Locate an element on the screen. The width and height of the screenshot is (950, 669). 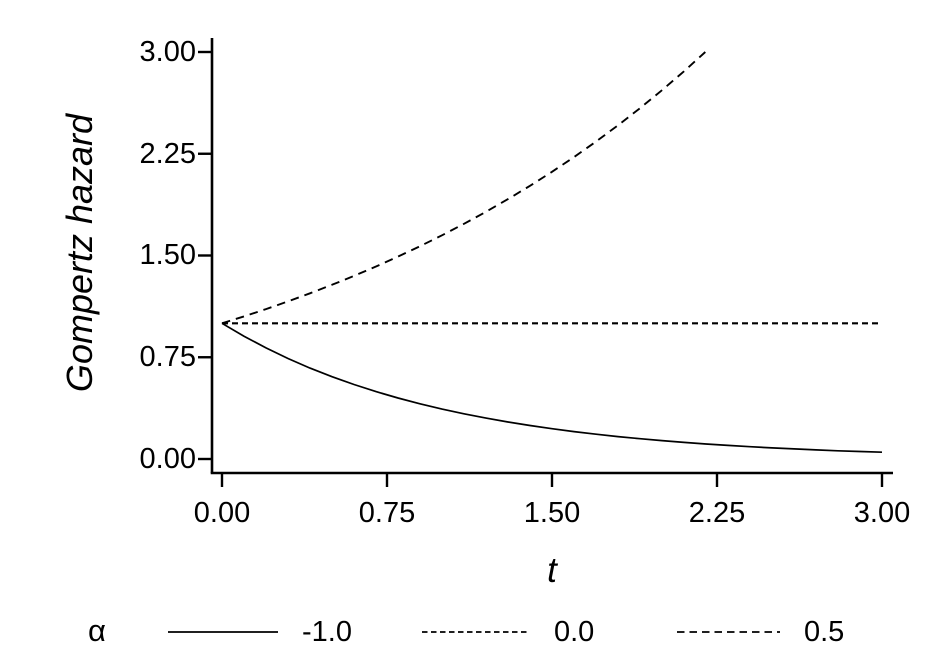
legend-entry-alpha-0.5: 0.5 is located at coordinates (761, 632).